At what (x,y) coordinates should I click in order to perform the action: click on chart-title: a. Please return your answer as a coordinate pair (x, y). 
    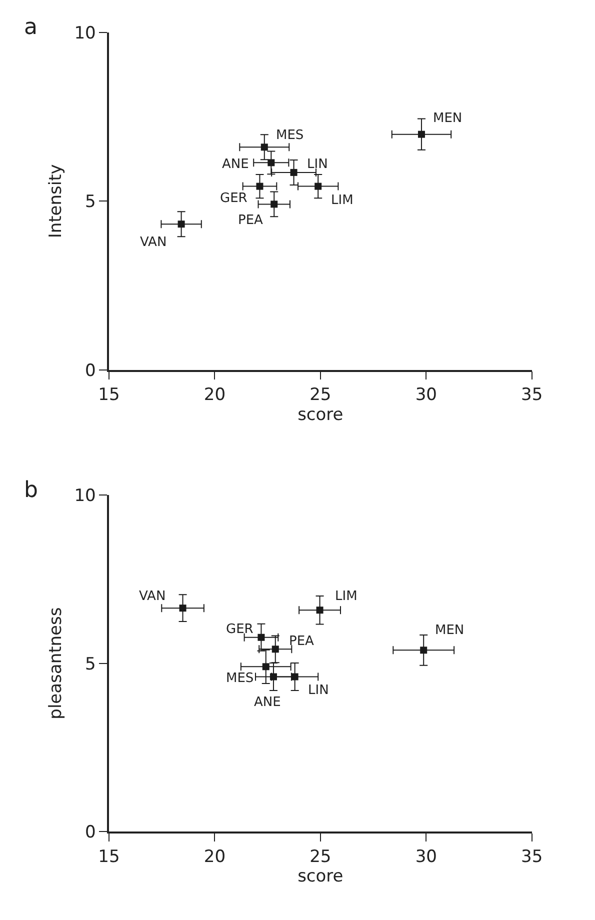
    Looking at the image, I should click on (31, 27).